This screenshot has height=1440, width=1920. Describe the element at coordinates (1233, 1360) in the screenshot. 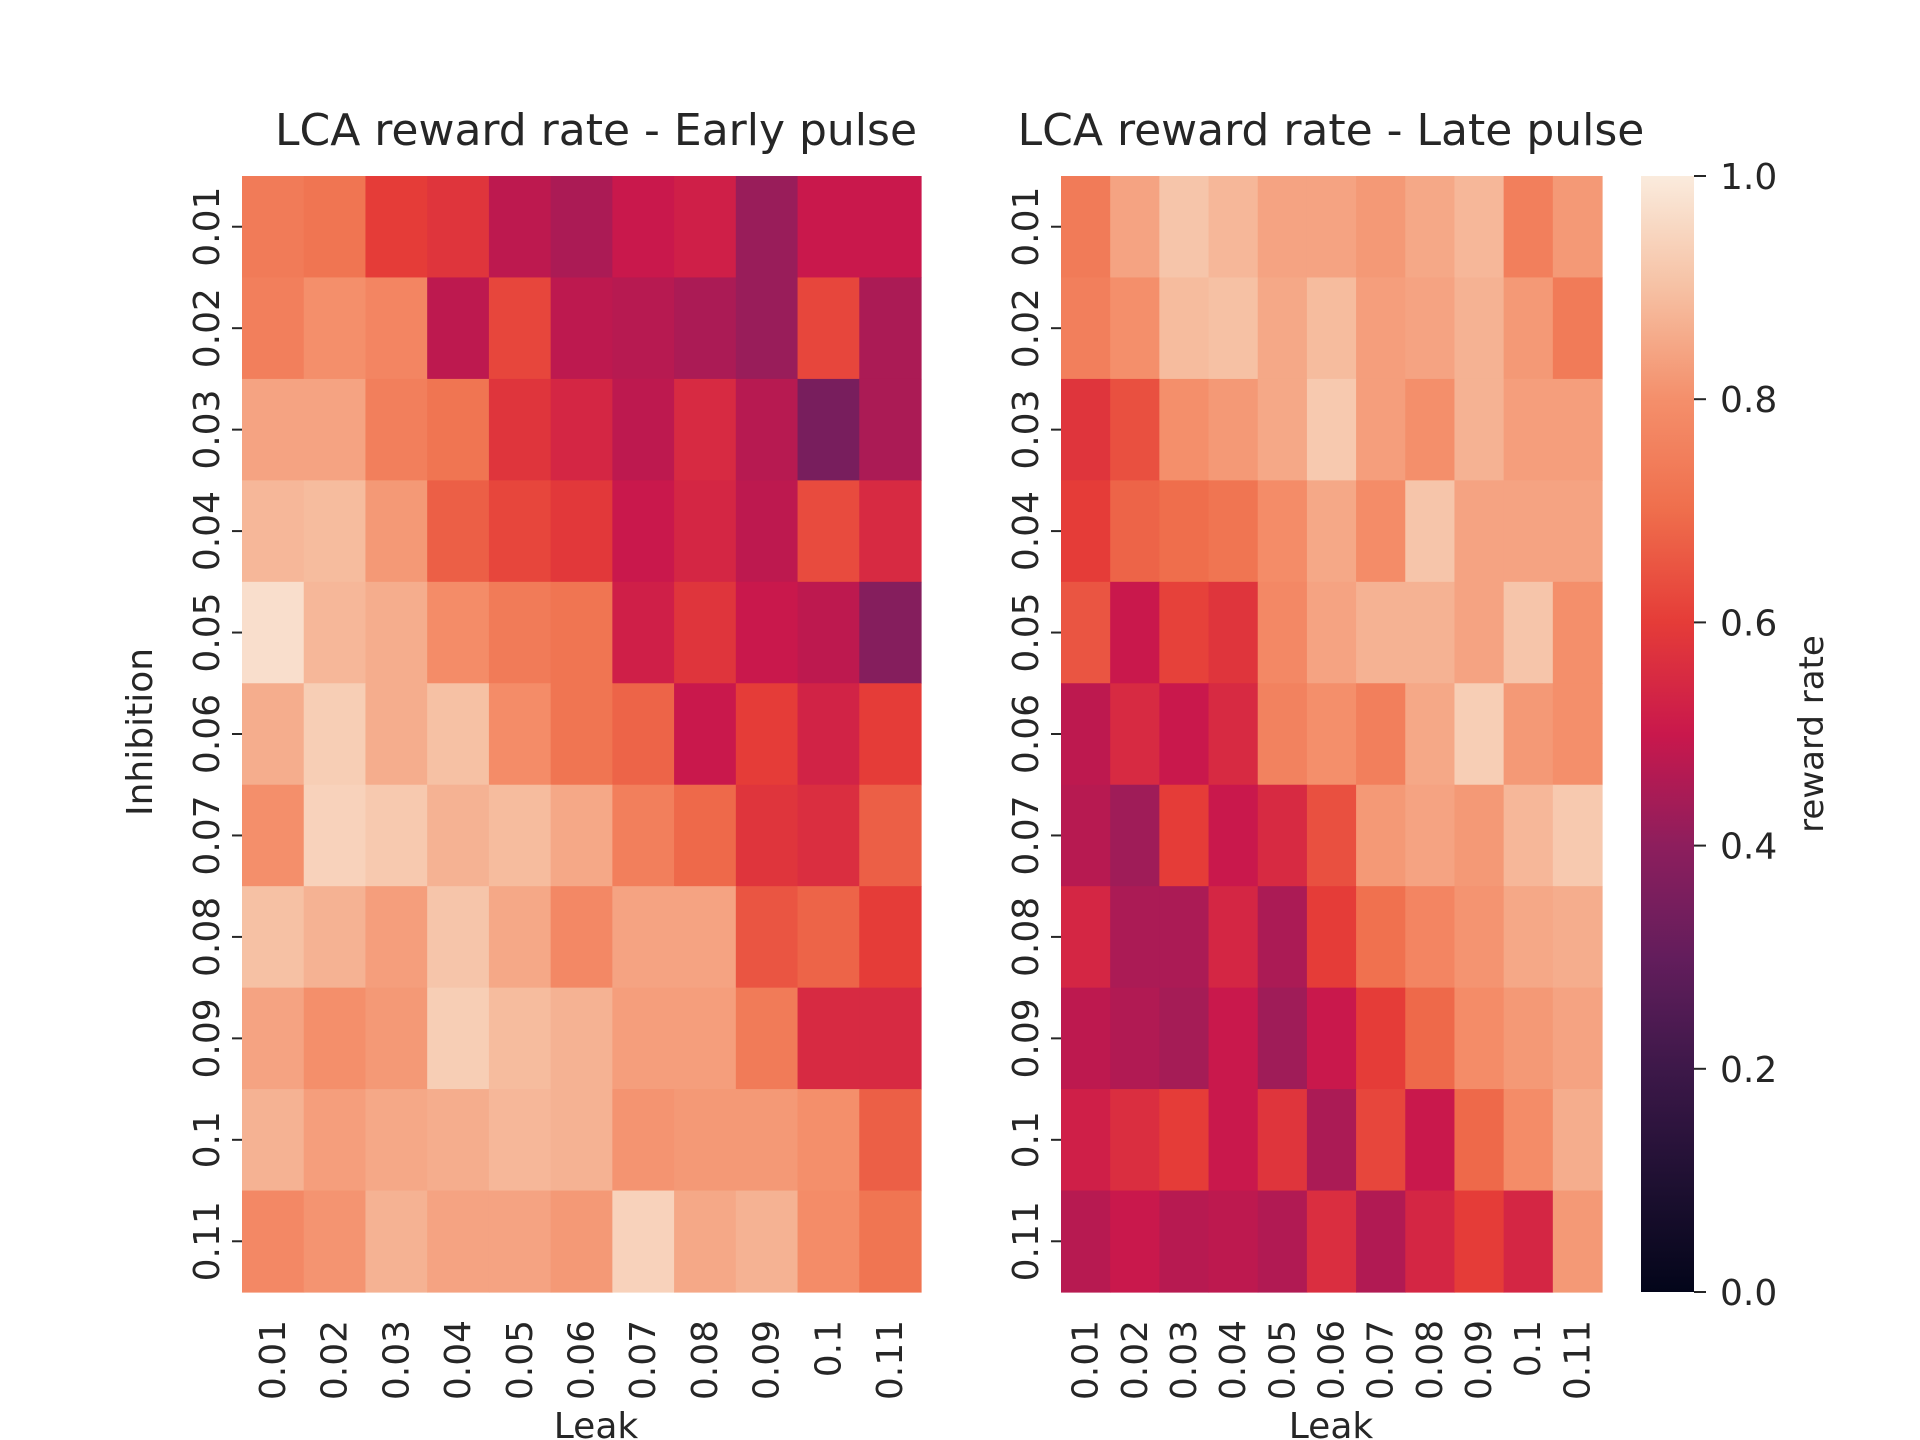

I see `x-tick-label: 0.04` at that location.